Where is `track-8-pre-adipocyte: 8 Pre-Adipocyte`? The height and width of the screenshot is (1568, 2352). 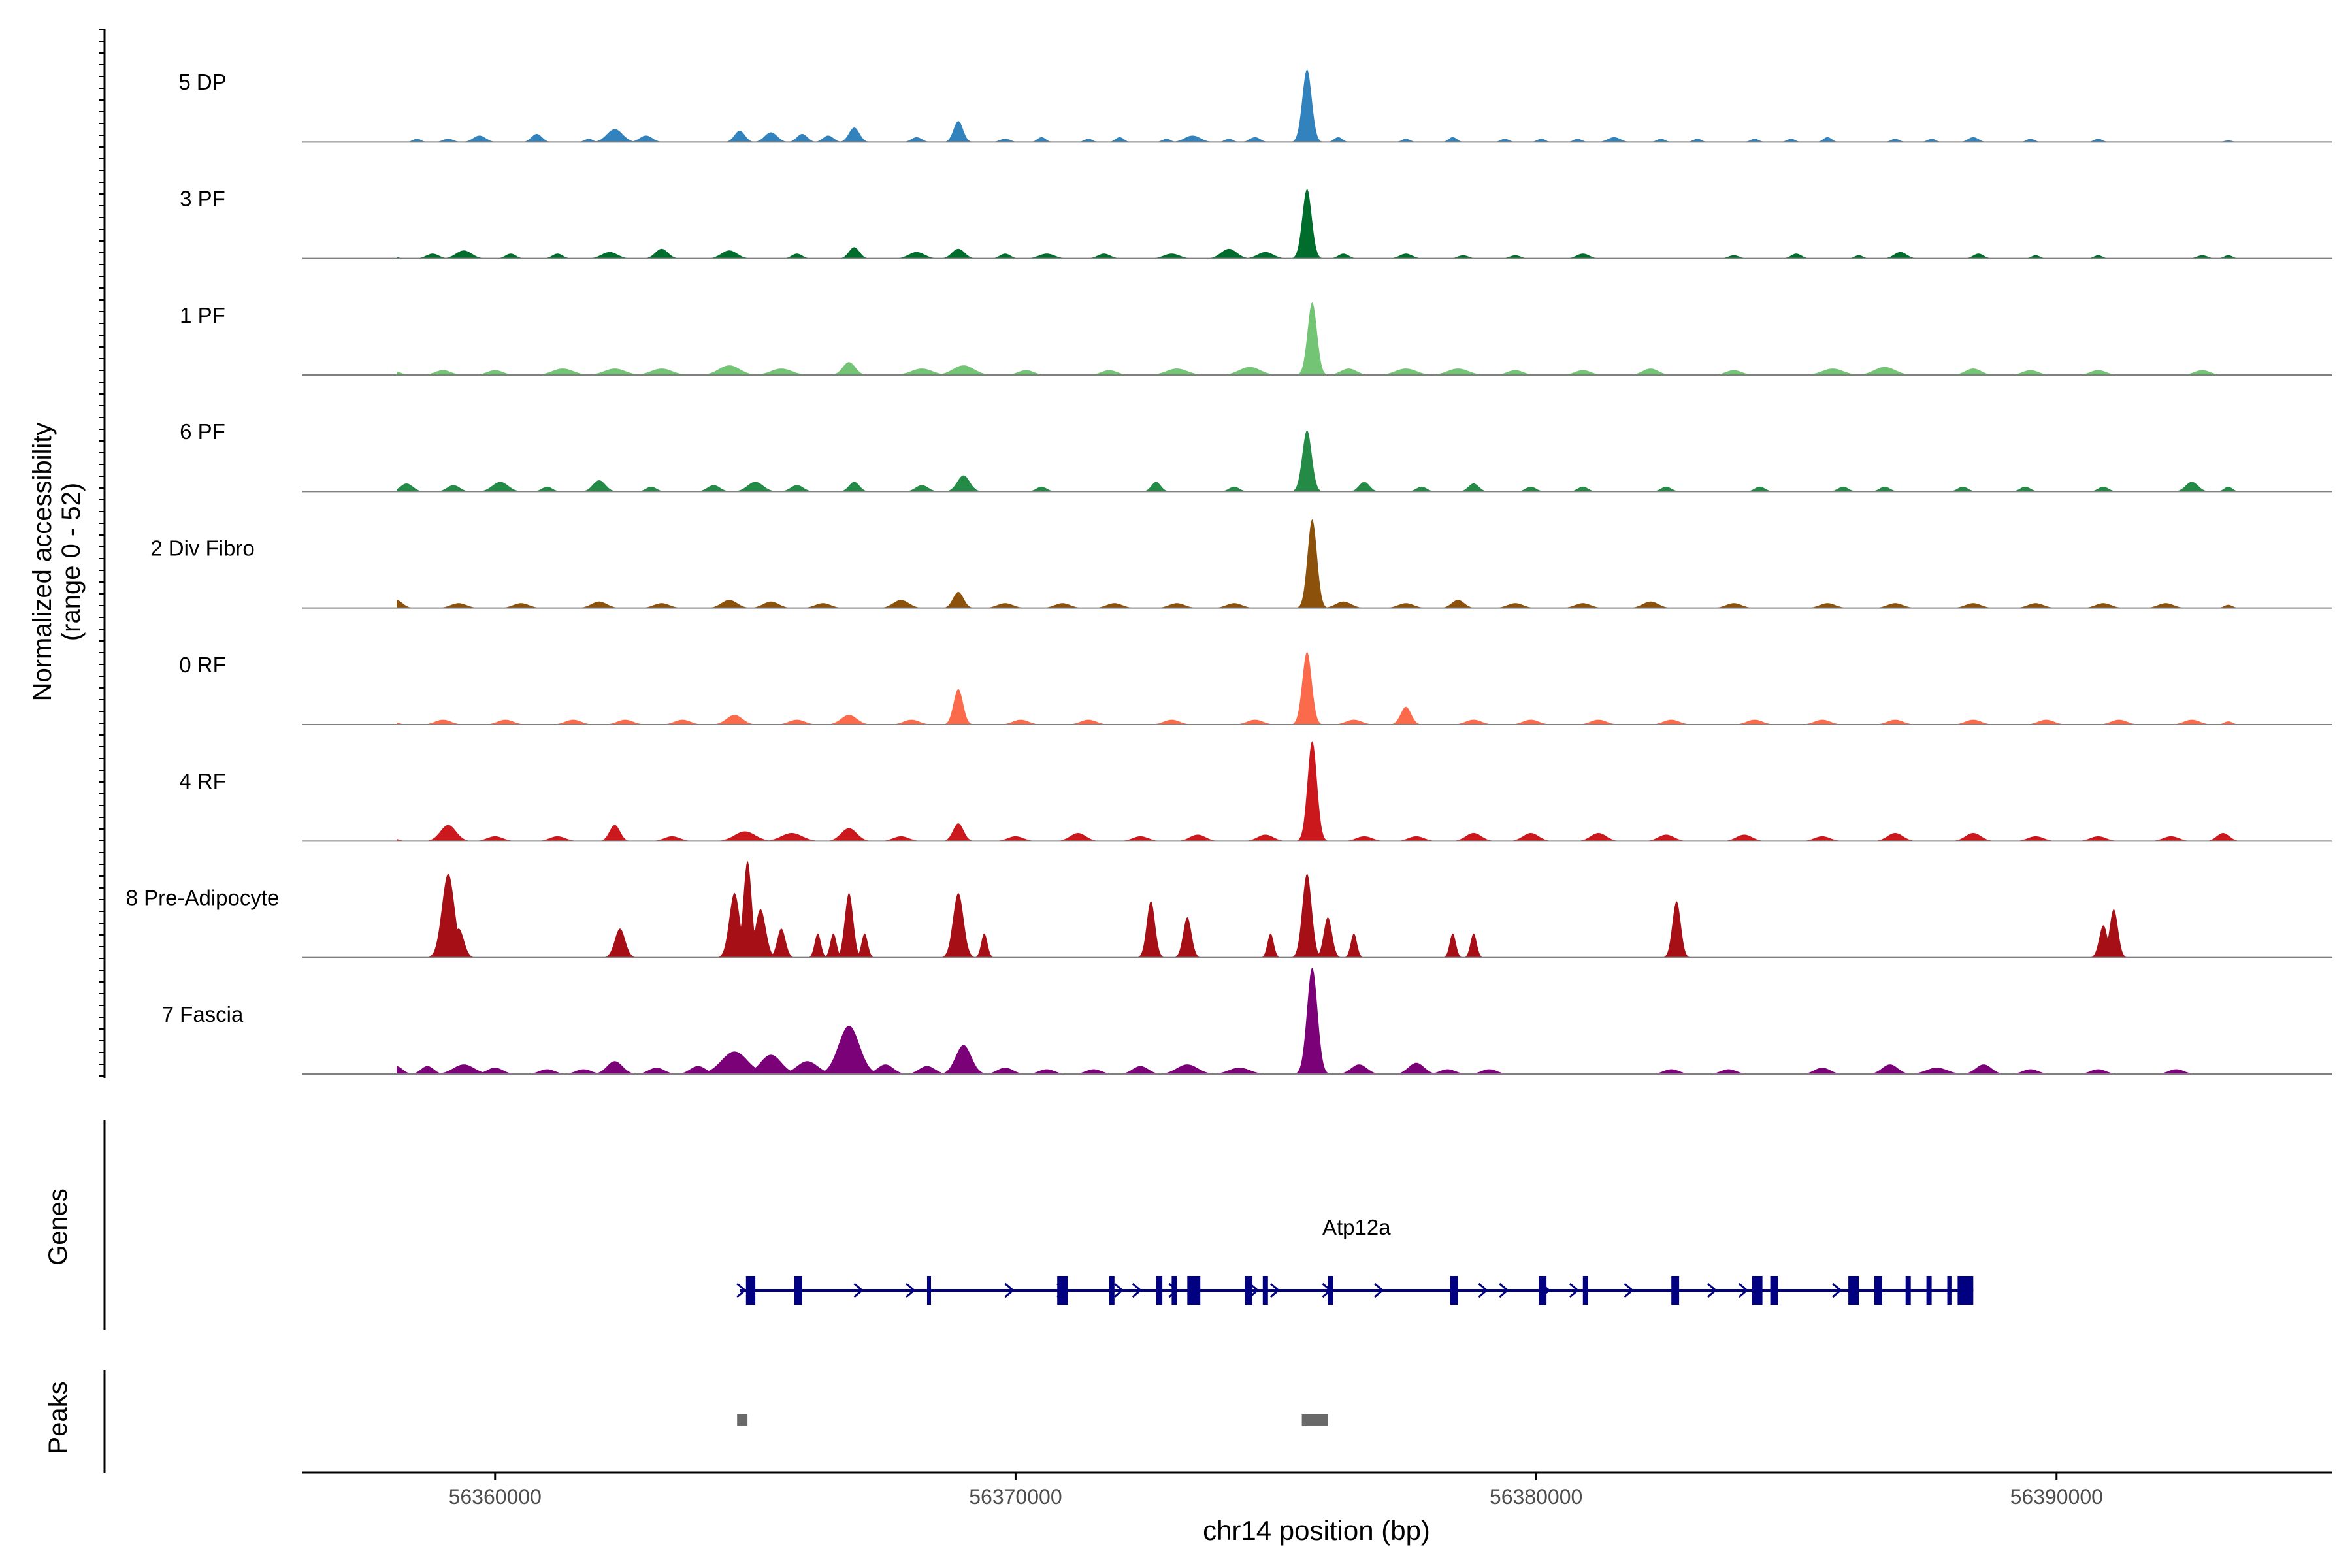 track-8-pre-adipocyte: 8 Pre-Adipocyte is located at coordinates (1229, 909).